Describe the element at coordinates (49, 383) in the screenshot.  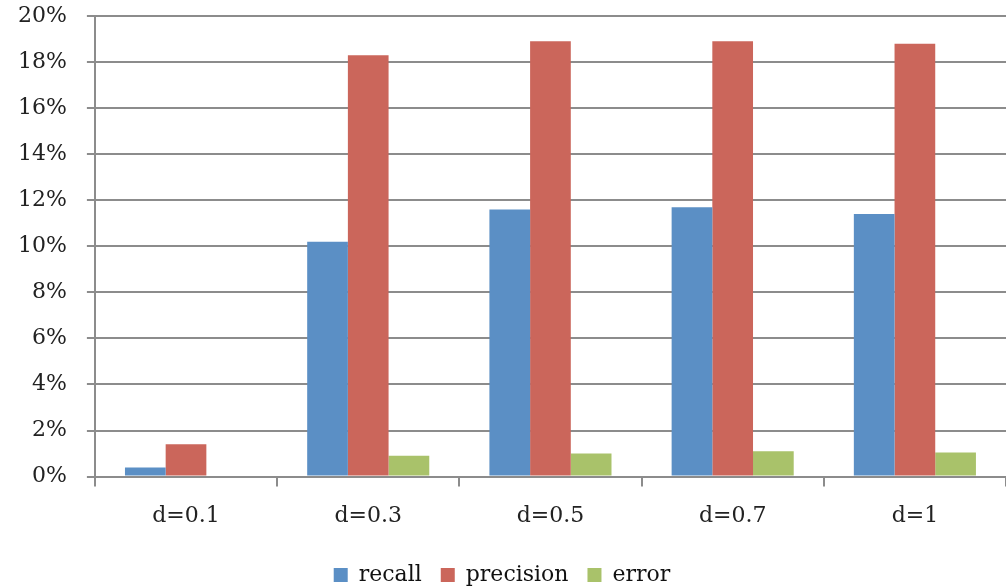
I see `y-tick-label: 4%` at that location.